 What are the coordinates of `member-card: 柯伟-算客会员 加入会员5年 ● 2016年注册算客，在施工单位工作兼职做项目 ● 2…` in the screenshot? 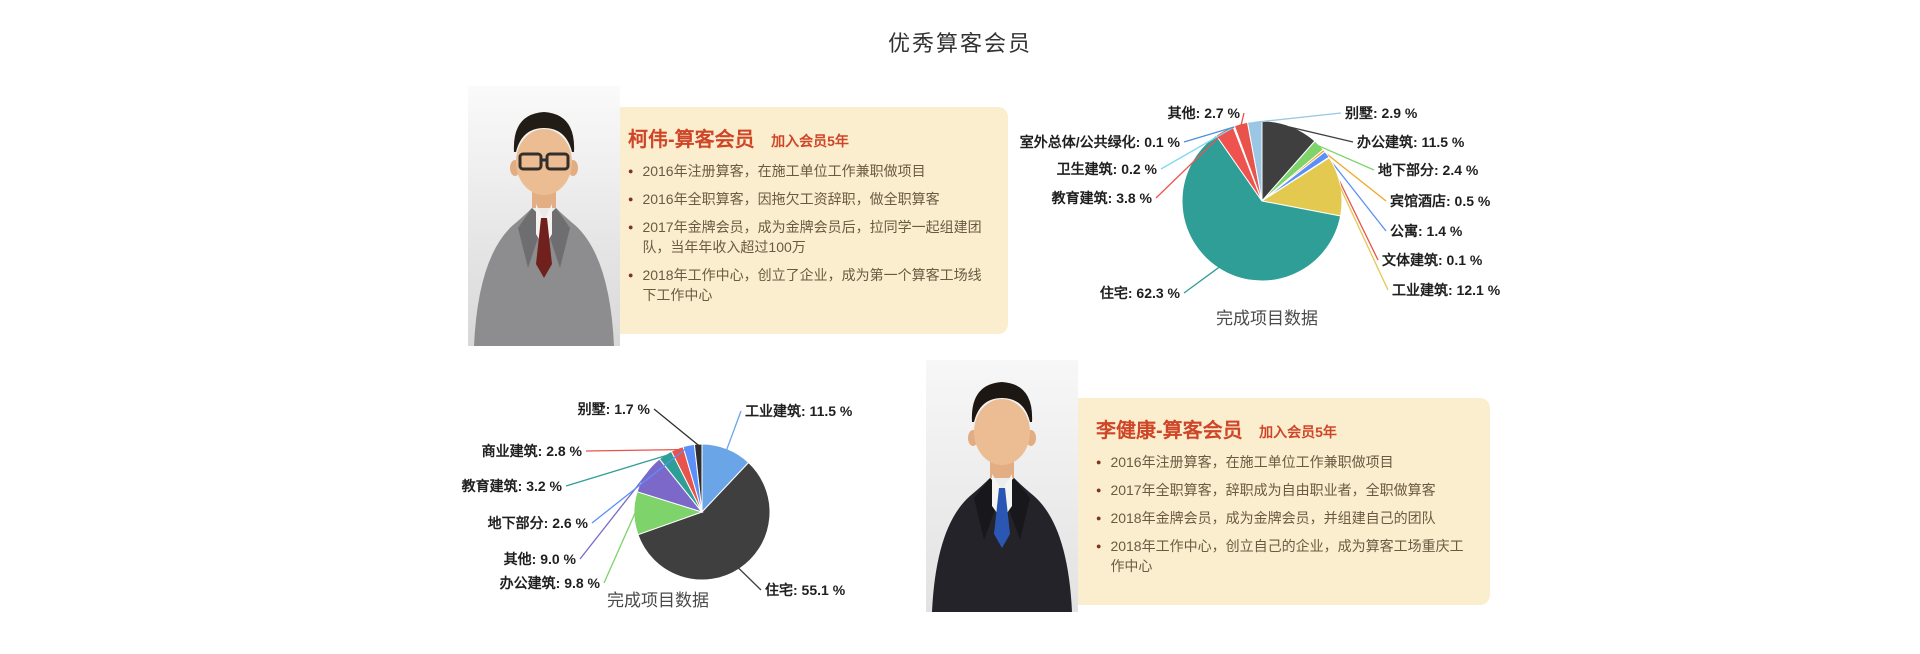 It's located at (782, 220).